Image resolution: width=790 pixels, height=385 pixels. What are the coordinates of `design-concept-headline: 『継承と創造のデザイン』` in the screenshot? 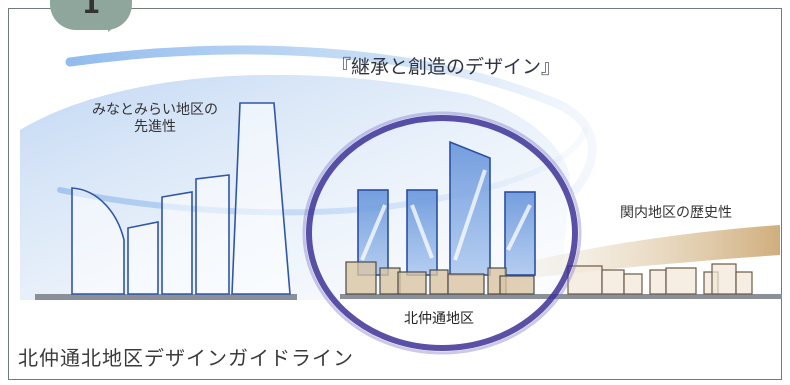 It's located at (446, 67).